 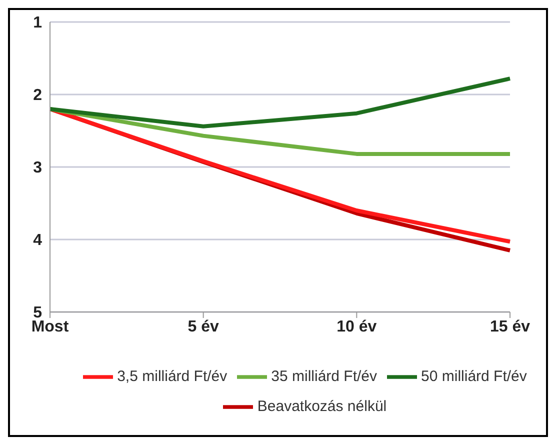 I want to click on x-tick-label: 15 év, so click(x=510, y=327).